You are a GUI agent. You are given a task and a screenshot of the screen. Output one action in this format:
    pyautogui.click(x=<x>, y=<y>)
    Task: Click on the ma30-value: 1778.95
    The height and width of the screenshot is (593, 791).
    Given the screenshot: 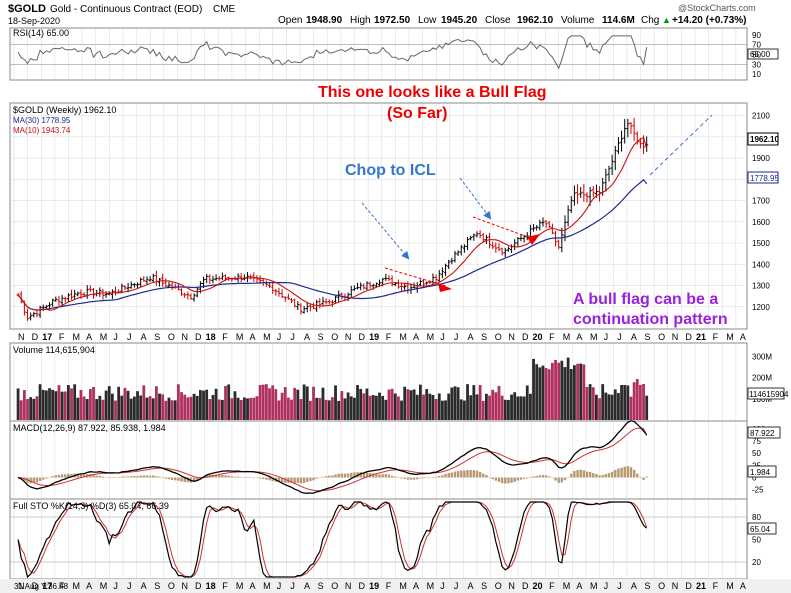 What is the action you would take?
    pyautogui.click(x=764, y=178)
    